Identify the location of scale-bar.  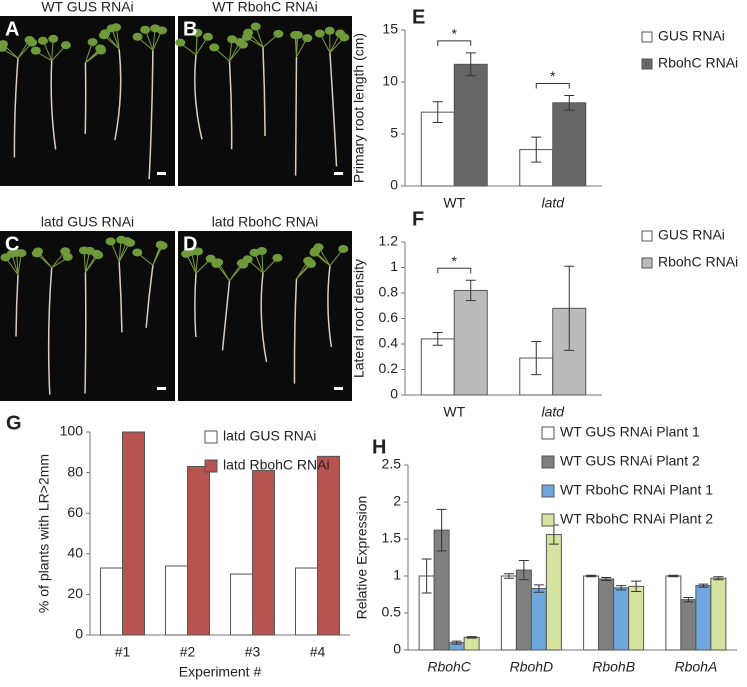
(161, 388).